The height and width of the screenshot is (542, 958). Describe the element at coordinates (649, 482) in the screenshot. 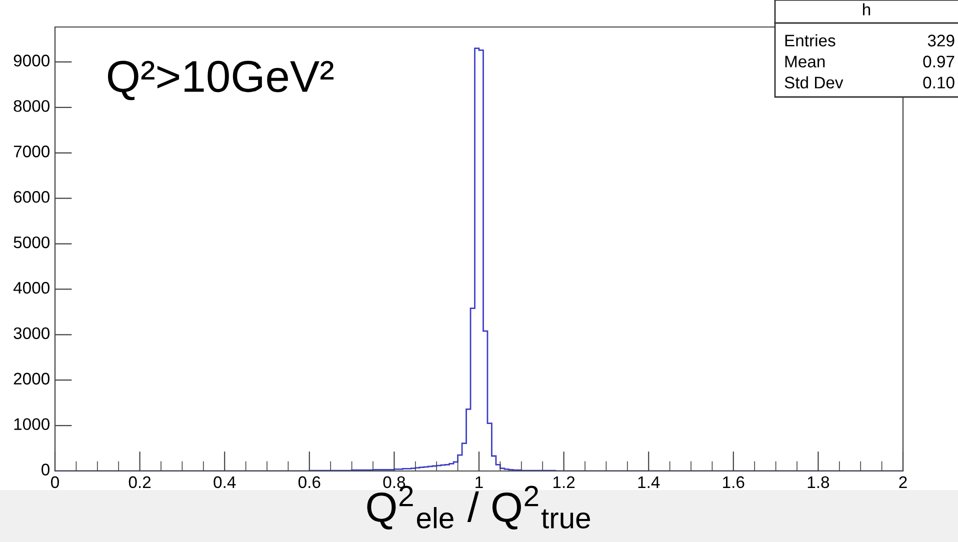

I see `x-tick-label: 1.4` at that location.